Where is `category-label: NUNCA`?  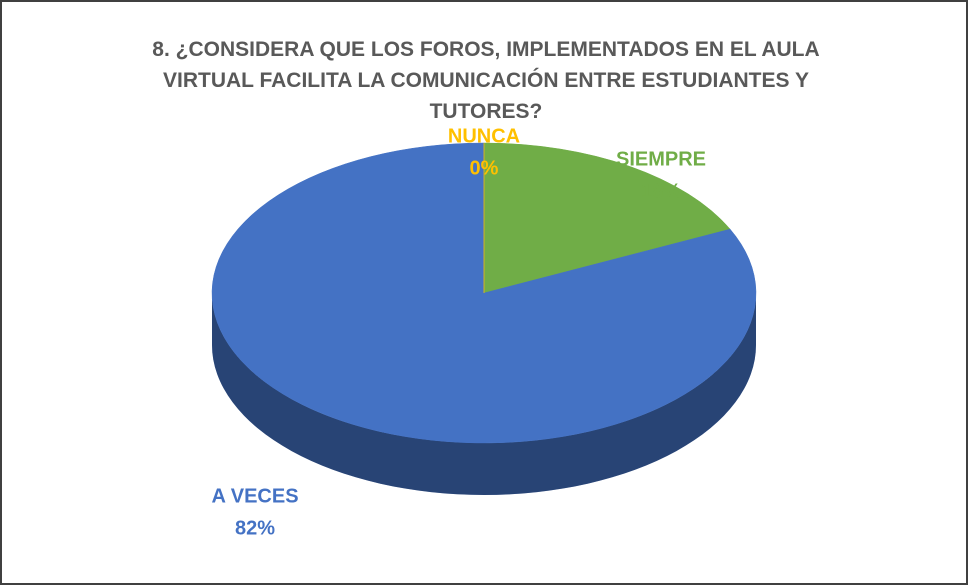
category-label: NUNCA is located at coordinates (484, 136).